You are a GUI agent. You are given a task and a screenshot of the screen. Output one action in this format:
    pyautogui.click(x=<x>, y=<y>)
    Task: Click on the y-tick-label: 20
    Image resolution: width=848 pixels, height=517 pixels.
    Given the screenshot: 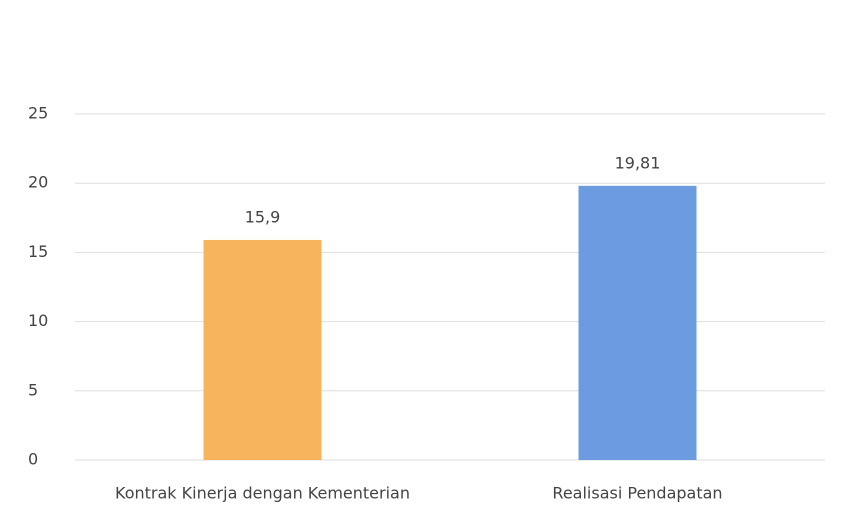 What is the action you would take?
    pyautogui.click(x=38, y=182)
    